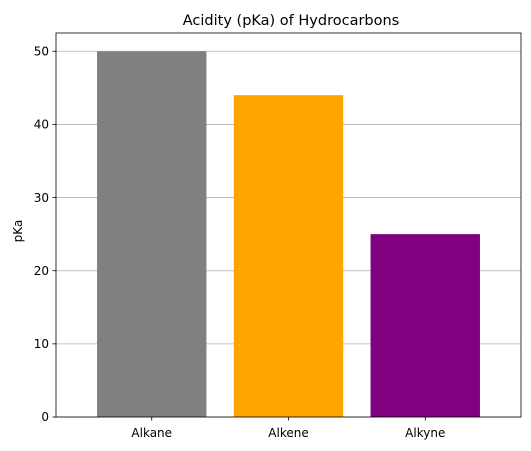 This screenshot has height=451, width=531. What do you see at coordinates (425, 433) in the screenshot?
I see `x-tick-label-2: Alkyne` at bounding box center [425, 433].